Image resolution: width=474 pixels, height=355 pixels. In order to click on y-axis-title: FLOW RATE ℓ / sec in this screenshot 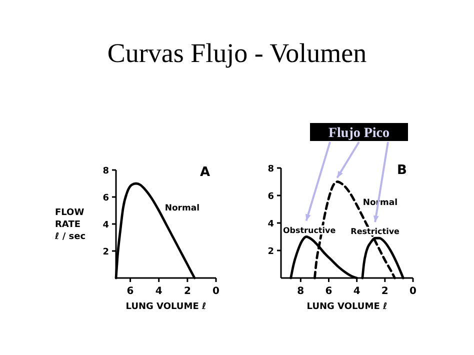, I will do `click(70, 225)`.